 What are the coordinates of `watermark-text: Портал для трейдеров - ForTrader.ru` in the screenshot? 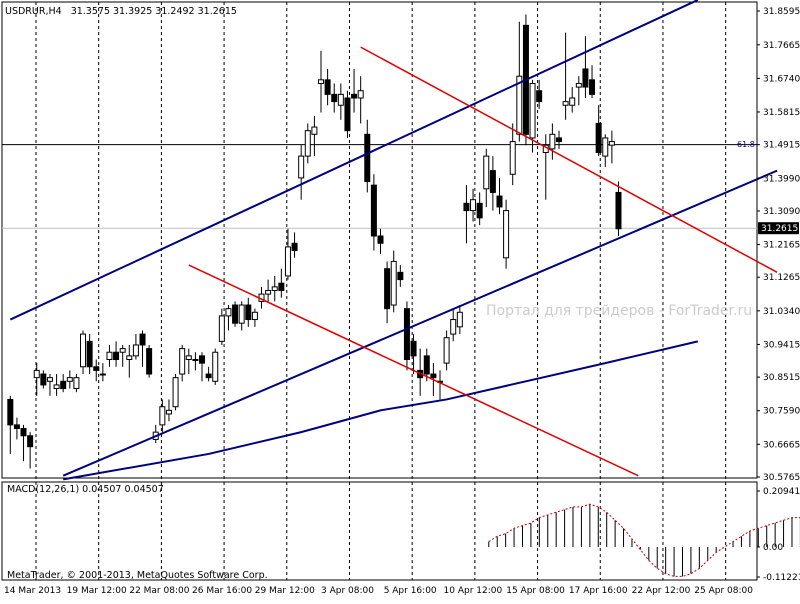 It's located at (619, 311).